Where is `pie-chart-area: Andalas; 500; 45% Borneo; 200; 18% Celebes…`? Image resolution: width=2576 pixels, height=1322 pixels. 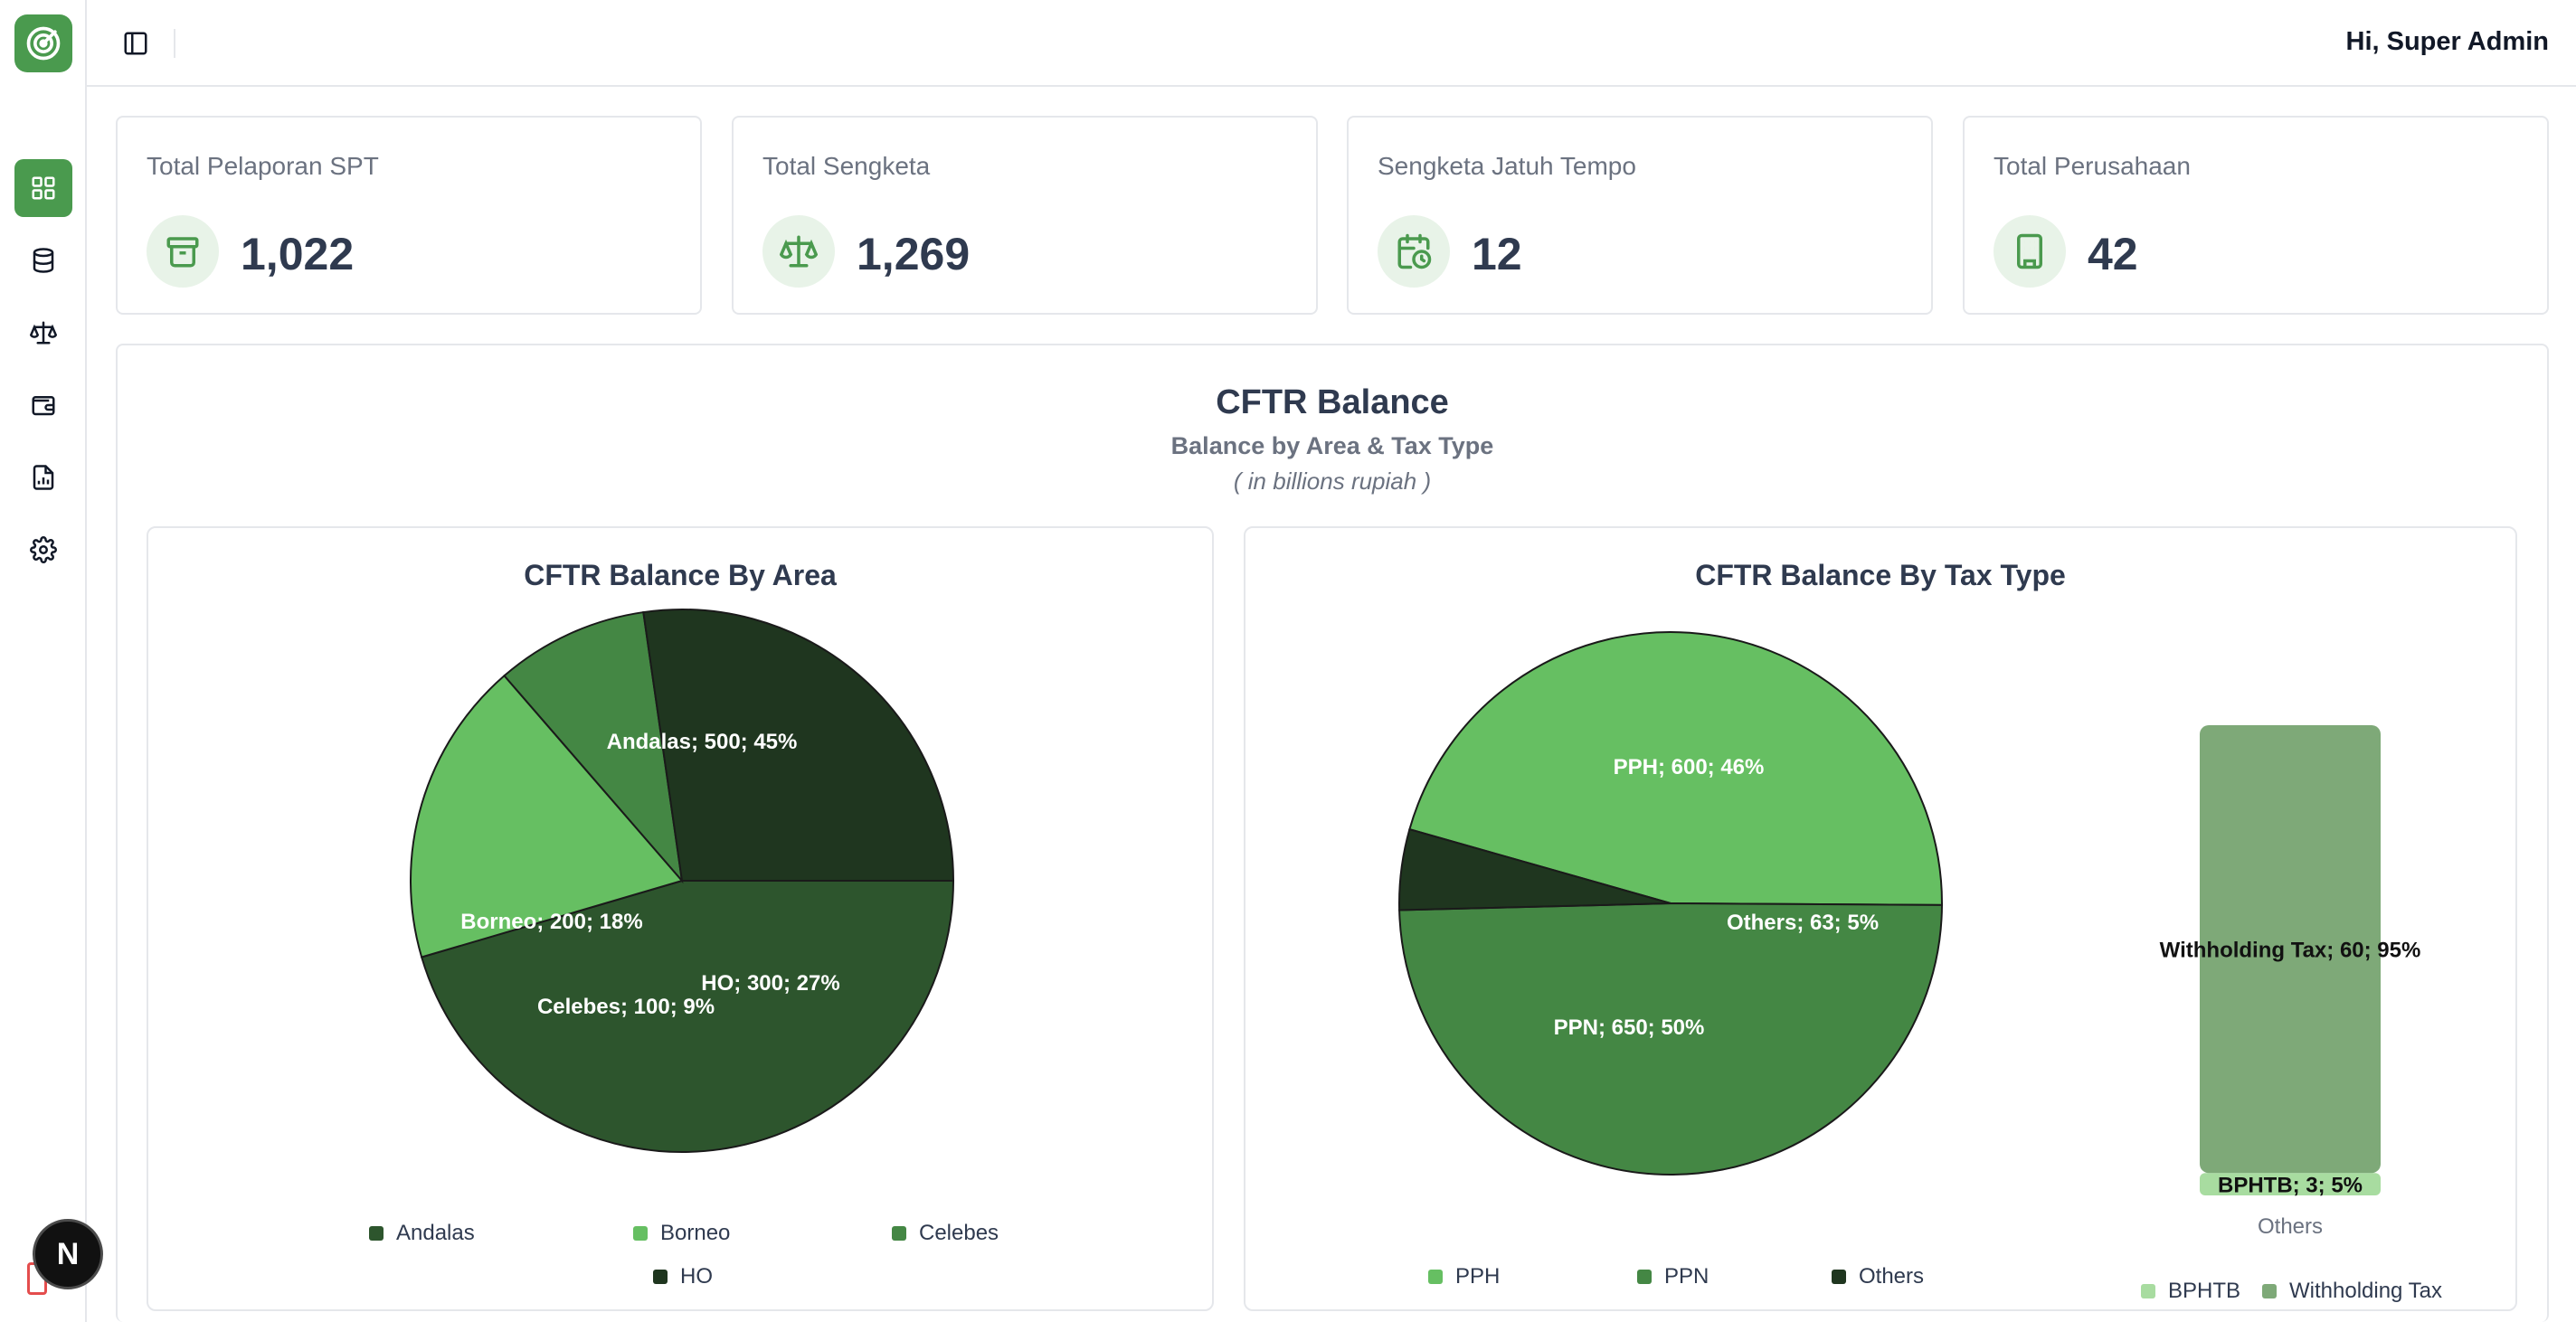 pie-chart-area: Andalas; 500; 45% Borneo; 200; 18% Celebes… is located at coordinates (682, 881).